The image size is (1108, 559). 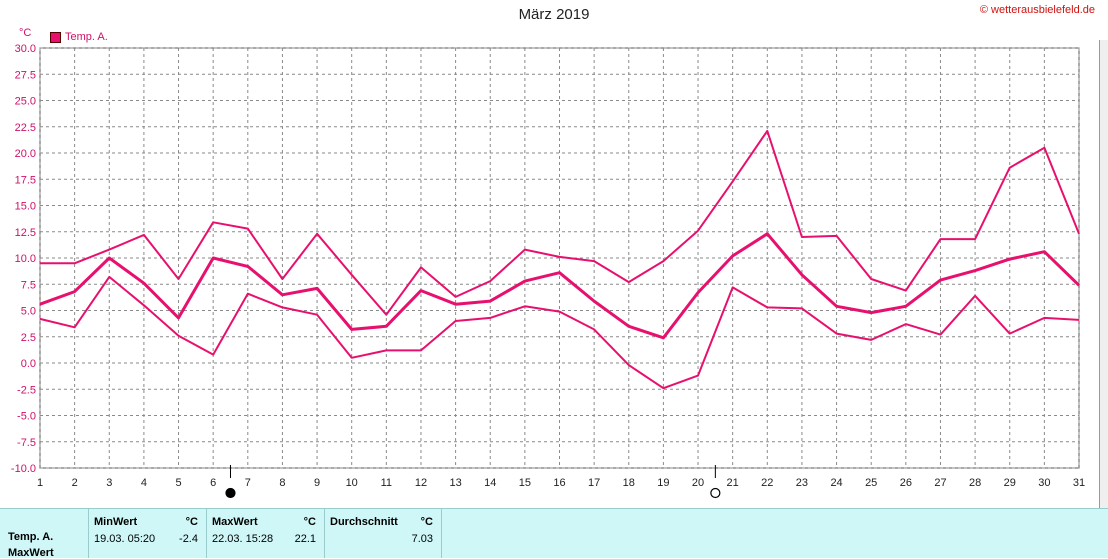 What do you see at coordinates (25, 233) in the screenshot?
I see `y-tick-label: 12.5` at bounding box center [25, 233].